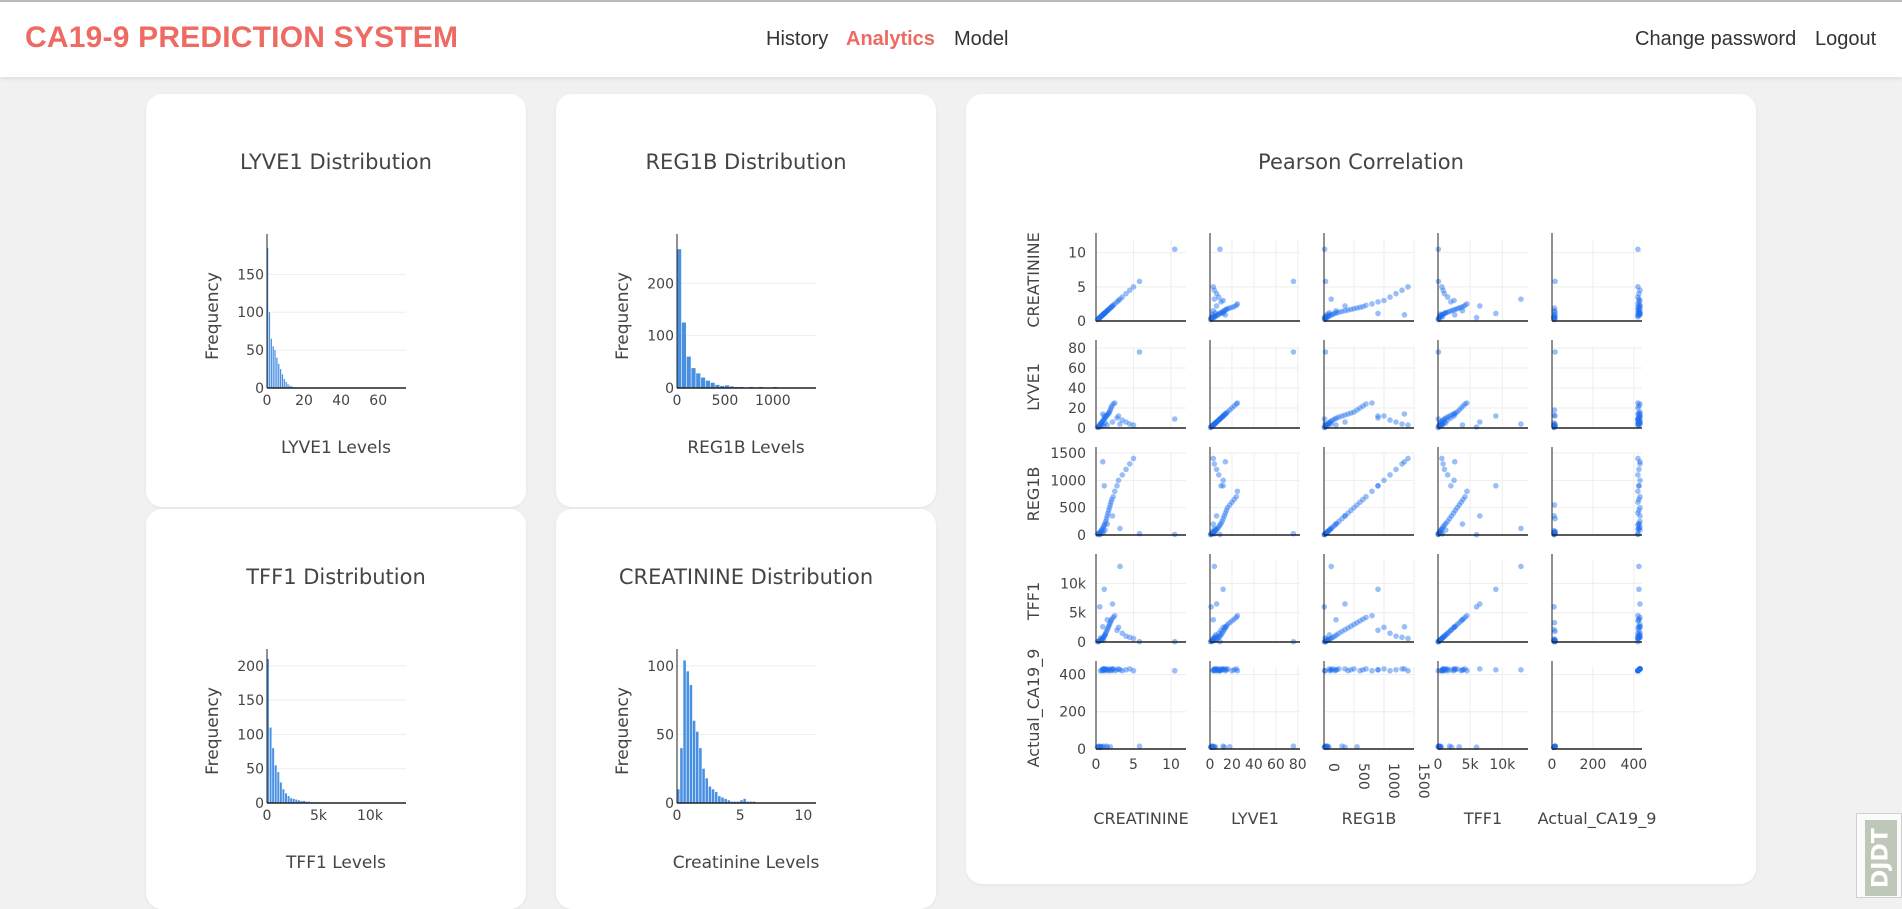 The image size is (1902, 909). Describe the element at coordinates (1716, 39) in the screenshot. I see `nav-change-password: Change password` at that location.